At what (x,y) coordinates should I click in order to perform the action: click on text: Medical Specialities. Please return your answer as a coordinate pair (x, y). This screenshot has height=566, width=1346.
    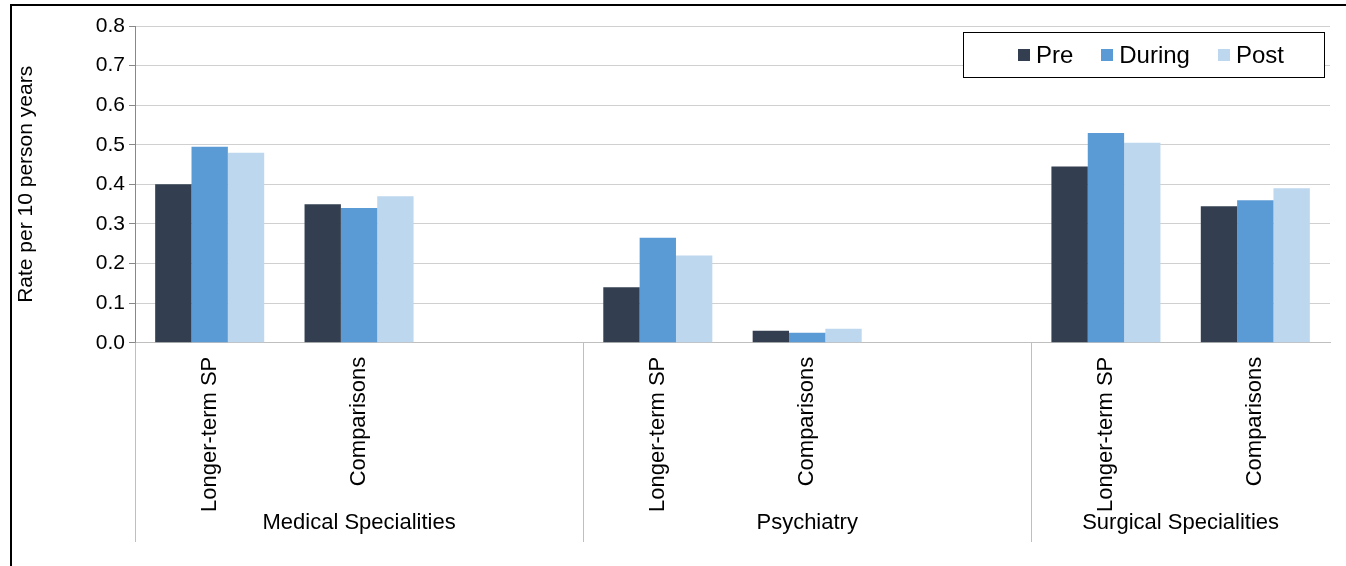
    Looking at the image, I should click on (359, 522).